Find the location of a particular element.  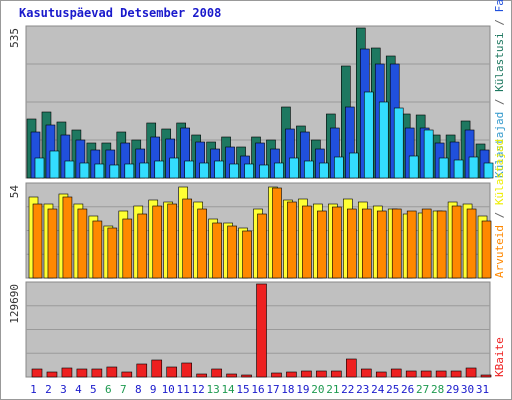

x-tick-label: 17 is located at coordinates (272, 389).